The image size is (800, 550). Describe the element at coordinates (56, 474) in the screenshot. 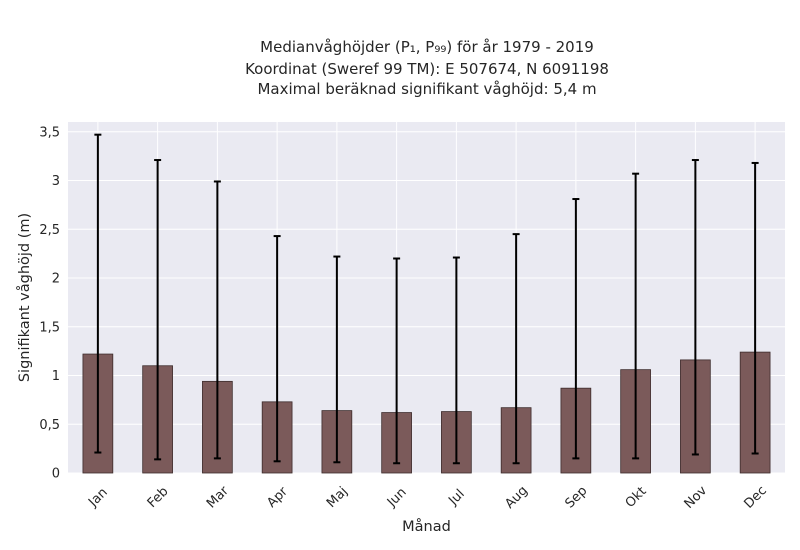

I see `y-tick-label: 0` at that location.